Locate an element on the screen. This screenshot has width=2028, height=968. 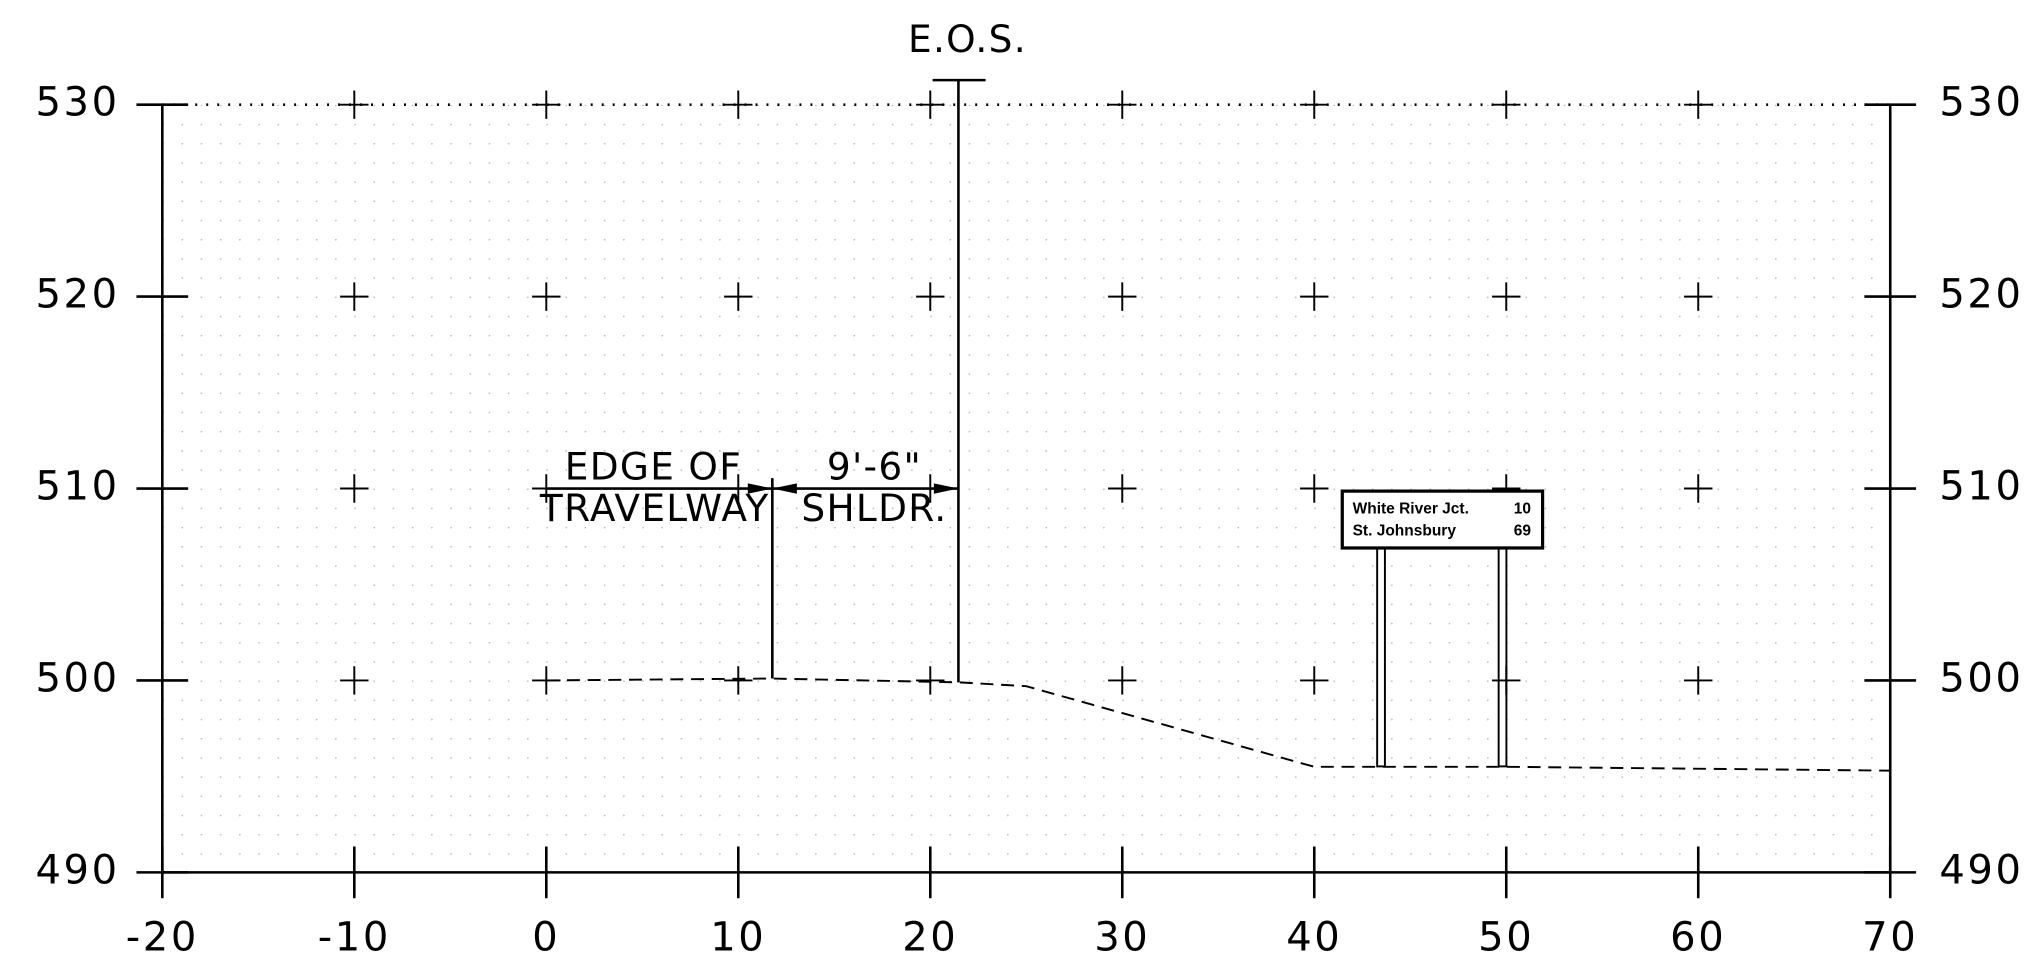
sign-panel is located at coordinates (1442, 519).